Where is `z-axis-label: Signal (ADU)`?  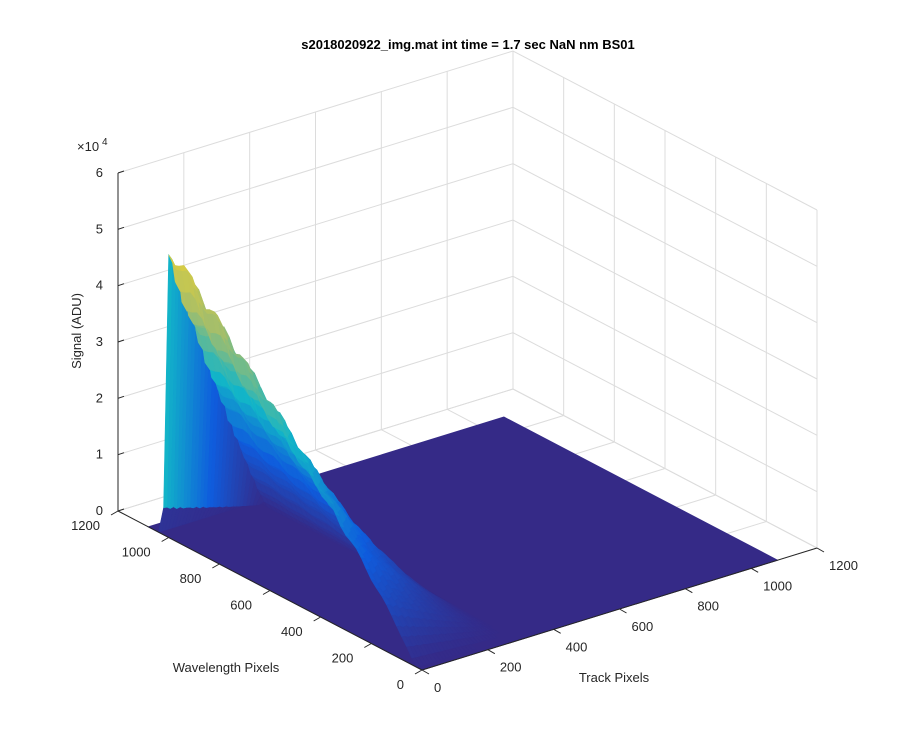
z-axis-label: Signal (ADU) is located at coordinates (76, 331).